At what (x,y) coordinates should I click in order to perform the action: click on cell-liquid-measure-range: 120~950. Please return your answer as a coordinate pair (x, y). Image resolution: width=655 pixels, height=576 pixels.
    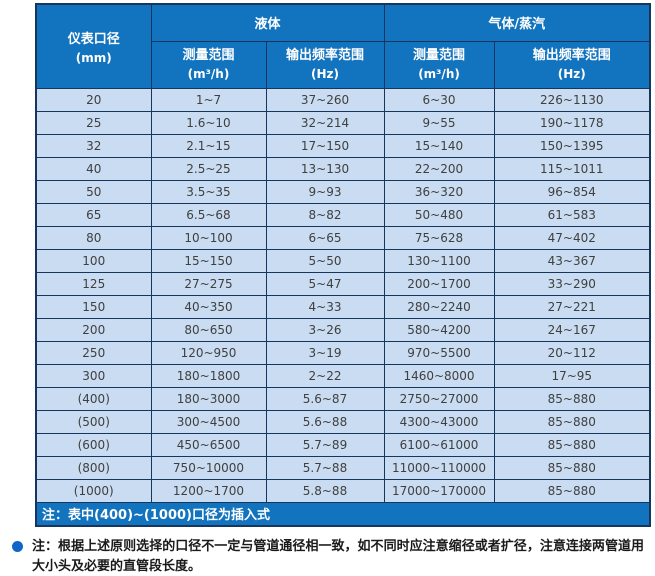
    Looking at the image, I should click on (208, 352).